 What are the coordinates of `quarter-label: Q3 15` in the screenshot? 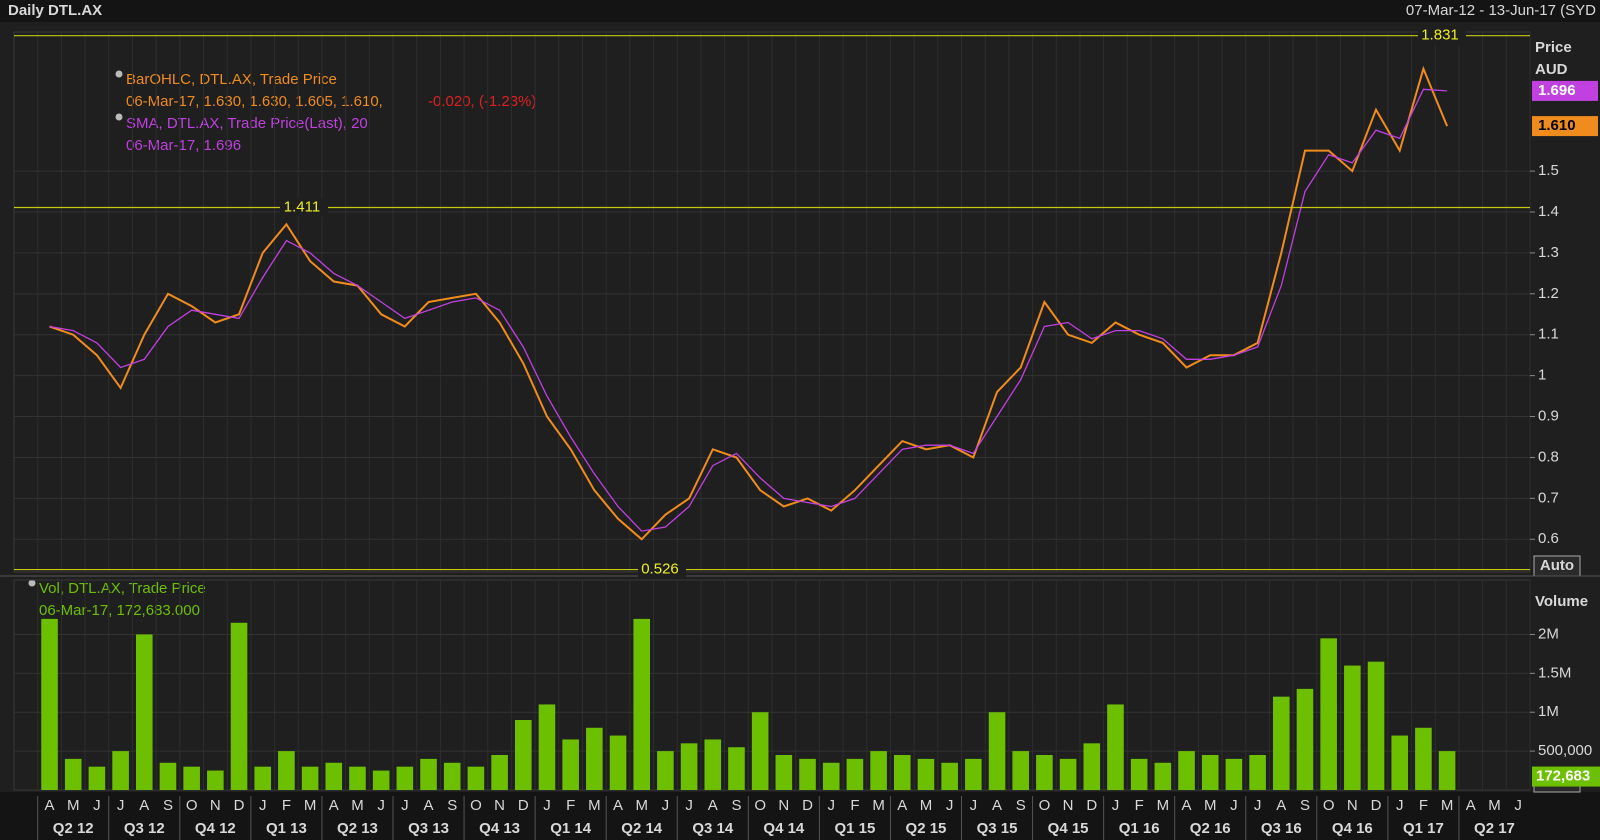 It's located at (997, 828).